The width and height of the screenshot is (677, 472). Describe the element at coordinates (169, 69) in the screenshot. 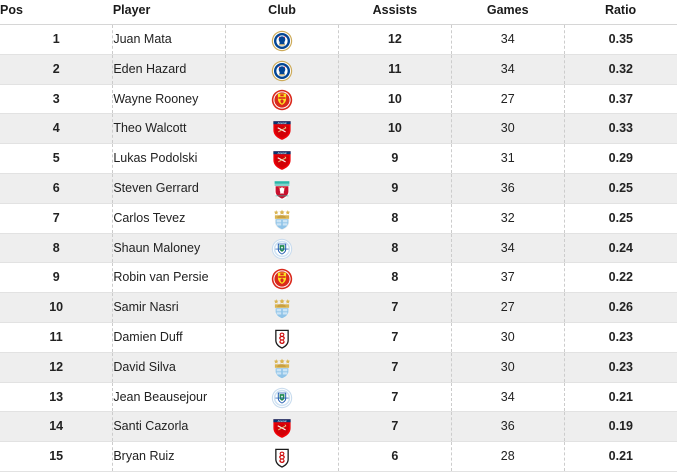

I see `cell-player-name: Eden Hazard` at that location.